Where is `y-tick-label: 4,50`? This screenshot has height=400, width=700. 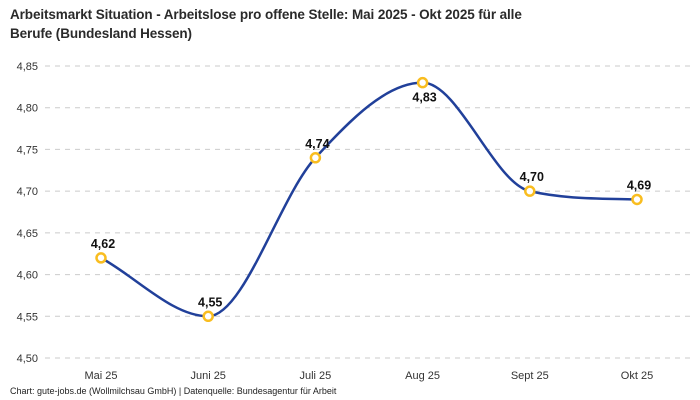
y-tick-label: 4,50 is located at coordinates (27, 359).